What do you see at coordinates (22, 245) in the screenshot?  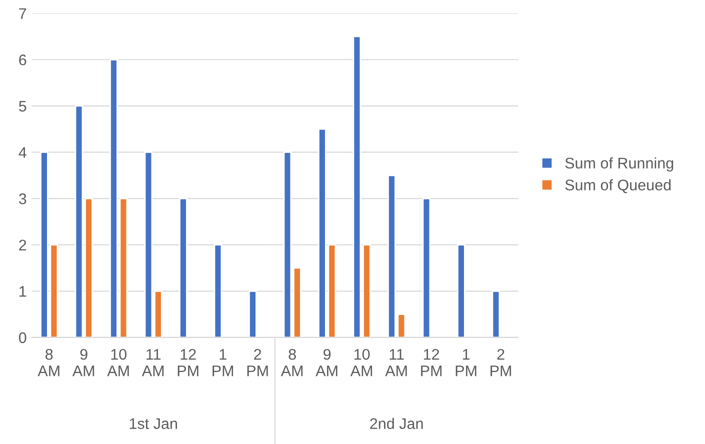 I see `y-tick-label: 2` at bounding box center [22, 245].